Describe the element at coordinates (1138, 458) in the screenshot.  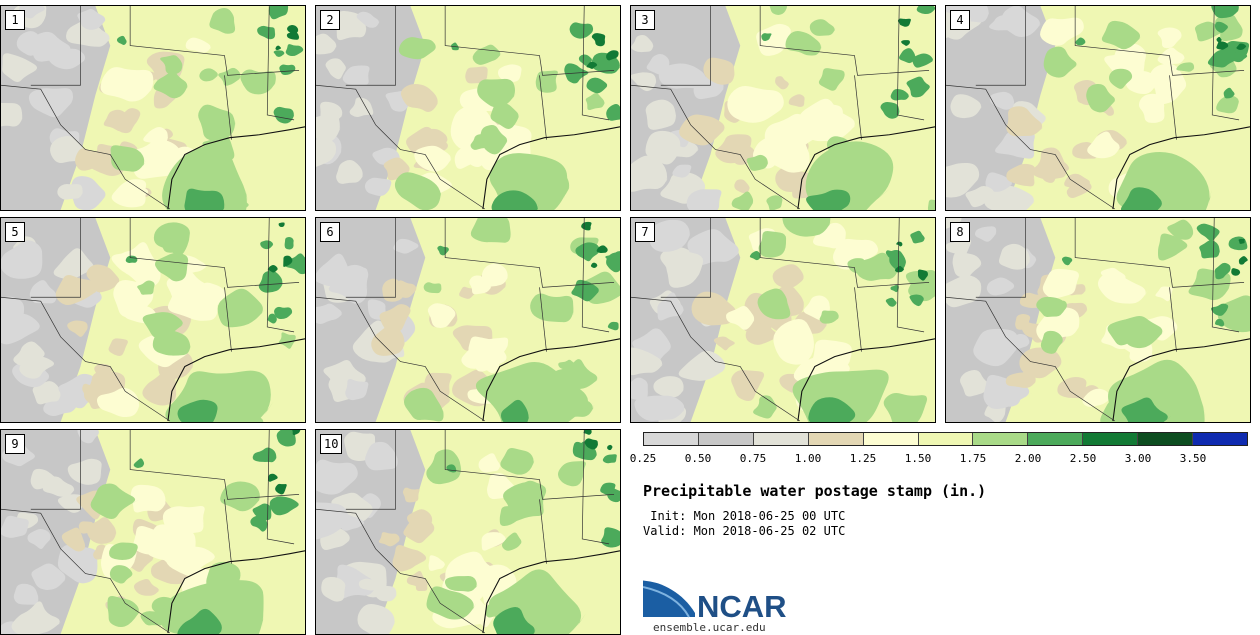
I see `colorbar-tick: 3.00` at that location.